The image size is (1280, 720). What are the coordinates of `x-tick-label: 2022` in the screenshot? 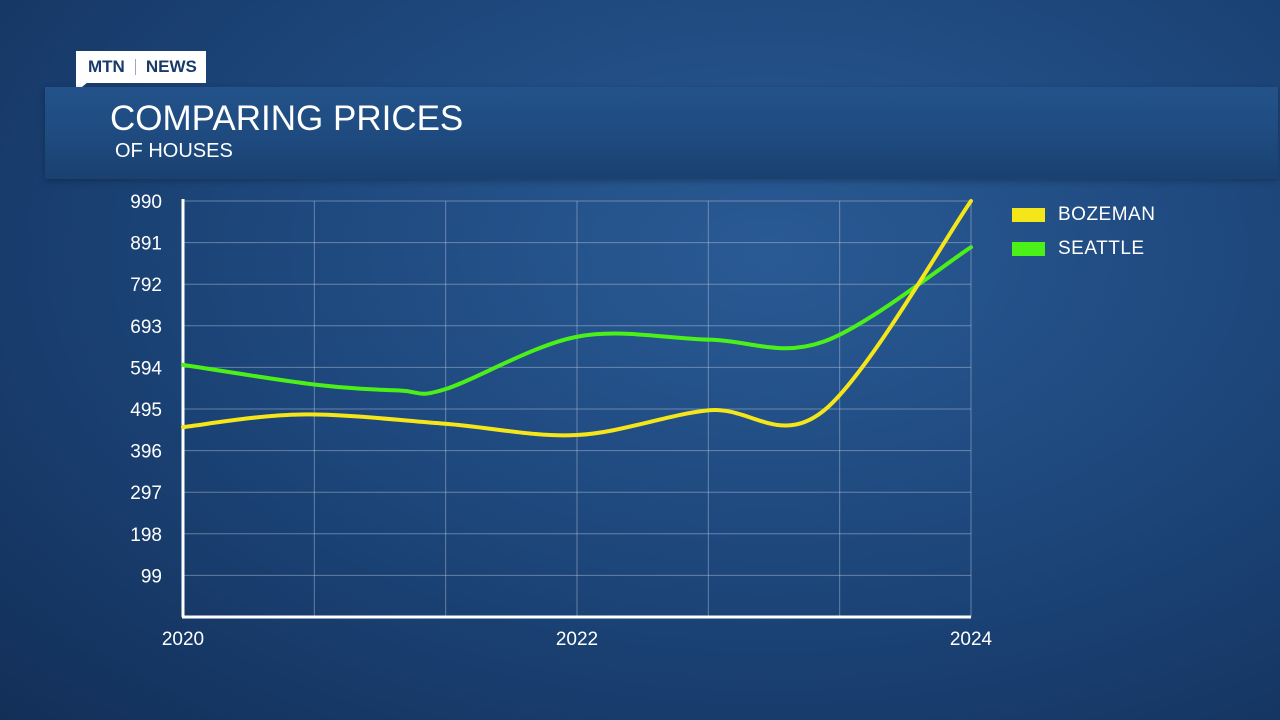 It's located at (577, 639).